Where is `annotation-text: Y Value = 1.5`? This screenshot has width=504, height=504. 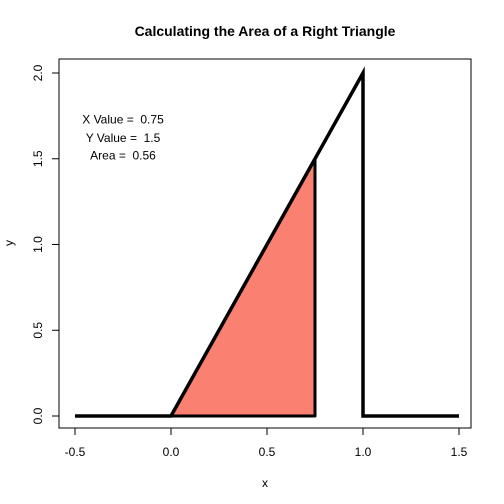
annotation-text: Y Value = 1.5 is located at coordinates (123, 138).